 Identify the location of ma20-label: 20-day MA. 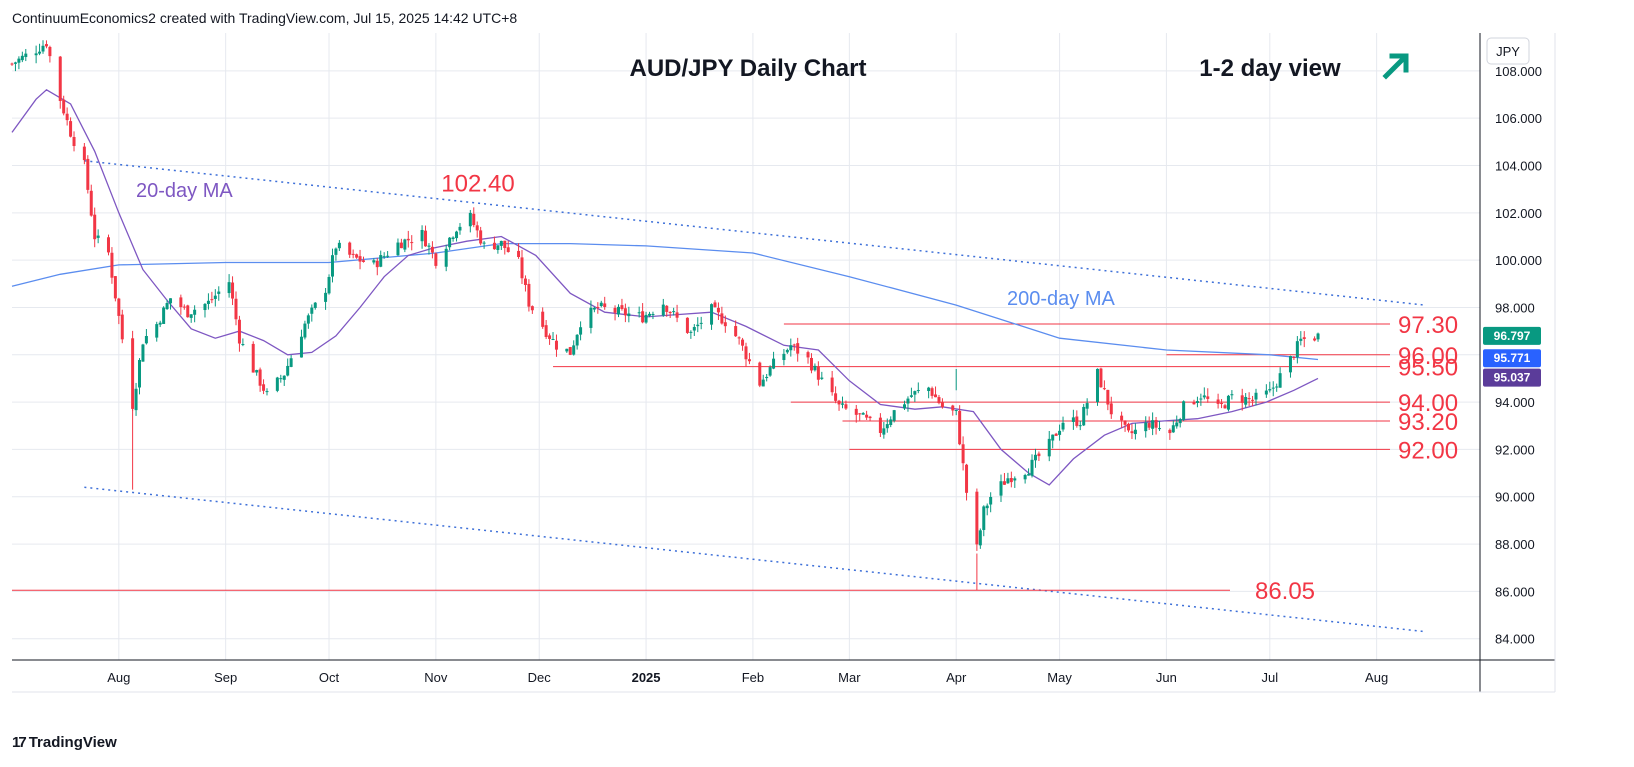
(184, 191).